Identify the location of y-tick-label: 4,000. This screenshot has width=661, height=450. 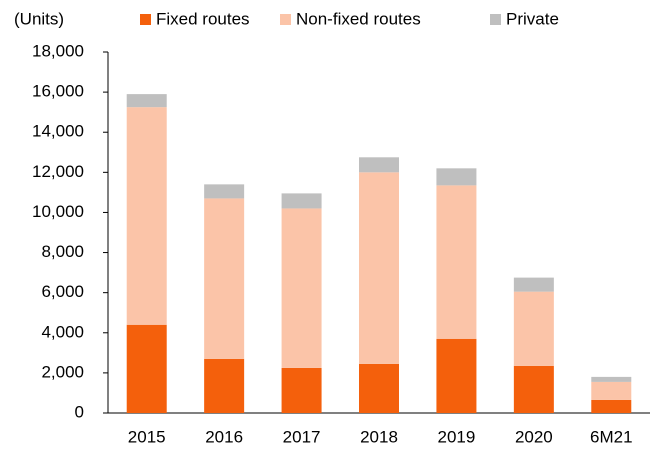
(62, 331).